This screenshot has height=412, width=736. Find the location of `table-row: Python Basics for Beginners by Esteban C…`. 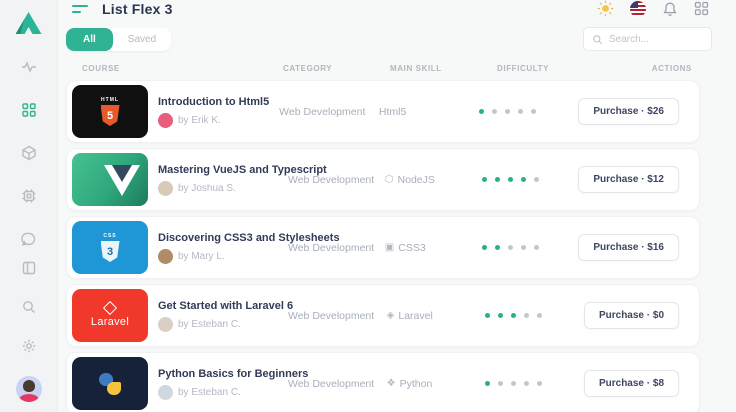

table-row: Python Basics for Beginners by Esteban C… is located at coordinates (383, 382).